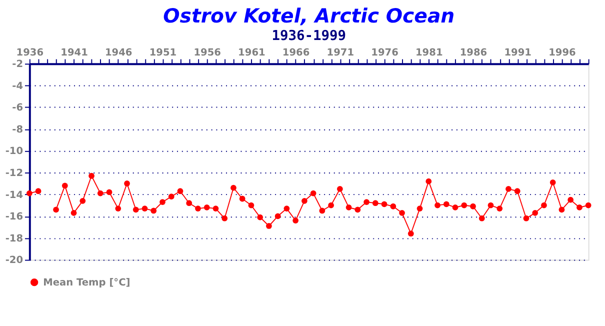 The height and width of the screenshot is (326, 605). What do you see at coordinates (429, 52) in the screenshot?
I see `x-tick-label: 1981` at bounding box center [429, 52].